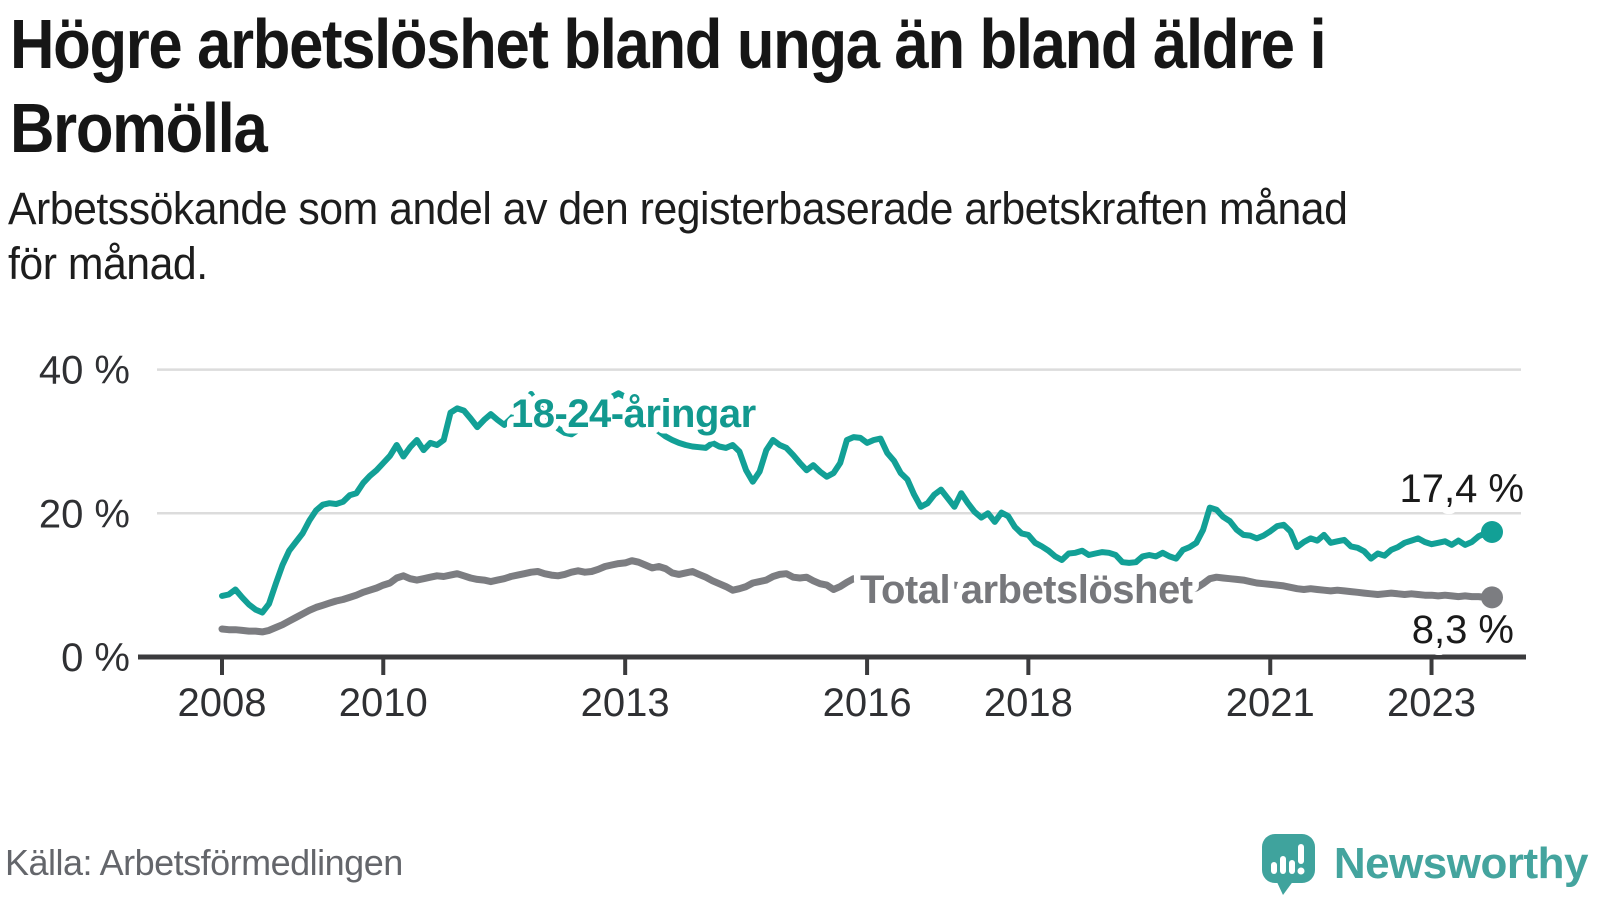 This screenshot has width=1600, height=900. I want to click on x-tick-label: 2008, so click(222, 703).